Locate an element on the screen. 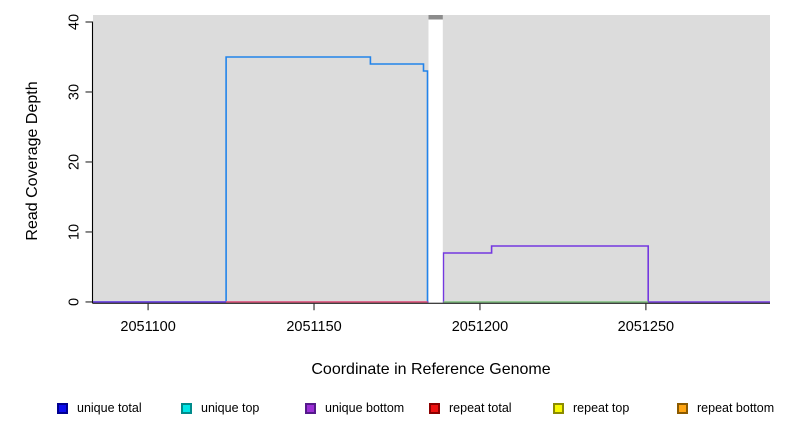  legend-label: repeat top is located at coordinates (601, 408).